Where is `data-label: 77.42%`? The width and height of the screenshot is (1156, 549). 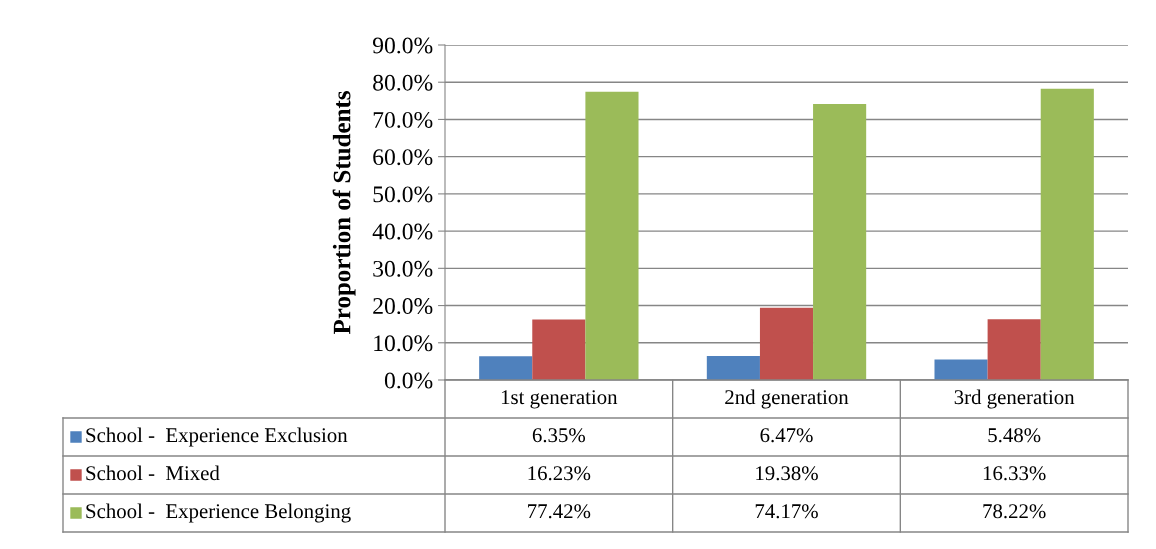 data-label: 77.42% is located at coordinates (559, 511).